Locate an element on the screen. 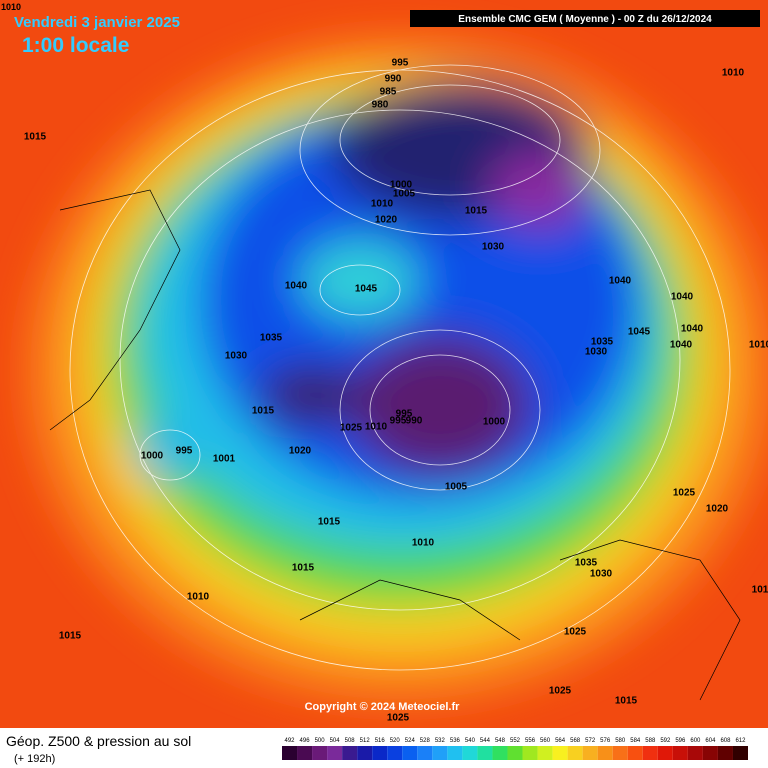 The image size is (768, 768). isobar-label: 985 is located at coordinates (388, 92).